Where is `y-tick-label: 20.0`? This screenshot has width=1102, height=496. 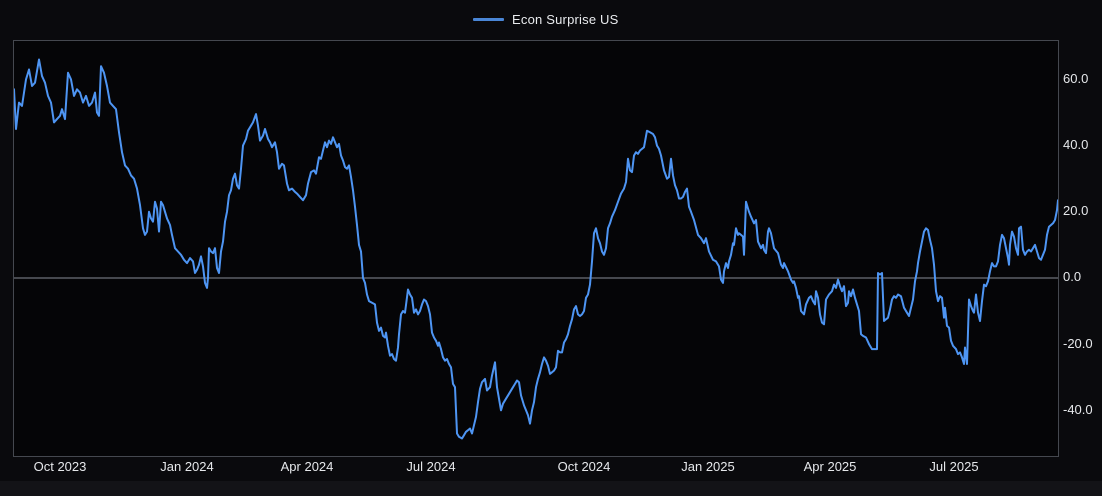
y-tick-label: 20.0 is located at coordinates (1076, 211).